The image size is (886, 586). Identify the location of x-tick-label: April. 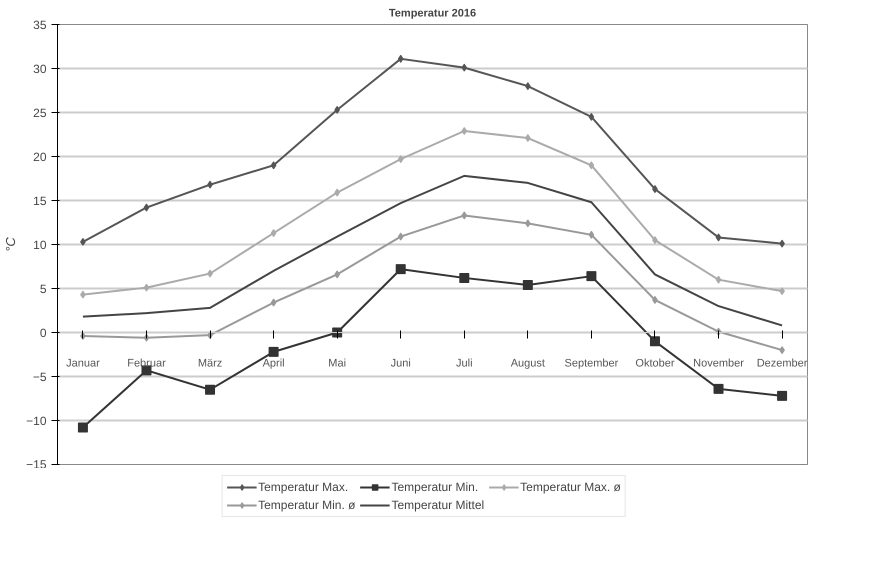
(273, 364).